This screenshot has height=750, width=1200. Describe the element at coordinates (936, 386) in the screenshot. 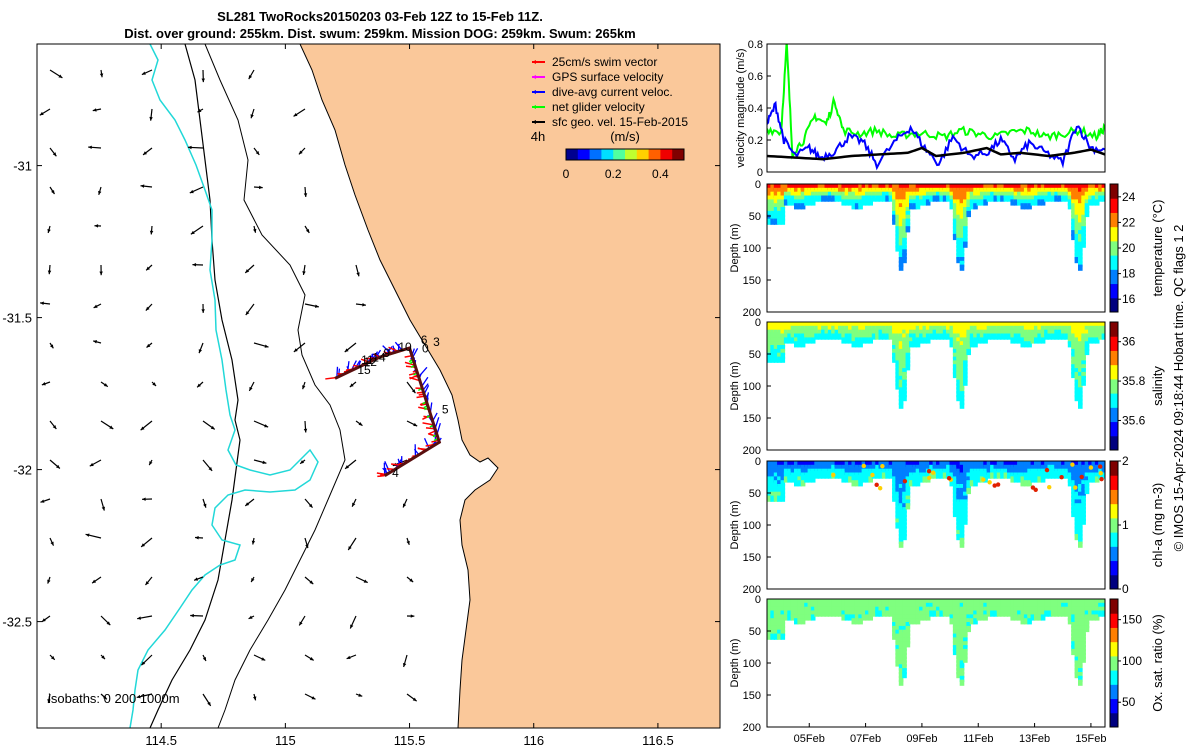

I see `section-background` at that location.